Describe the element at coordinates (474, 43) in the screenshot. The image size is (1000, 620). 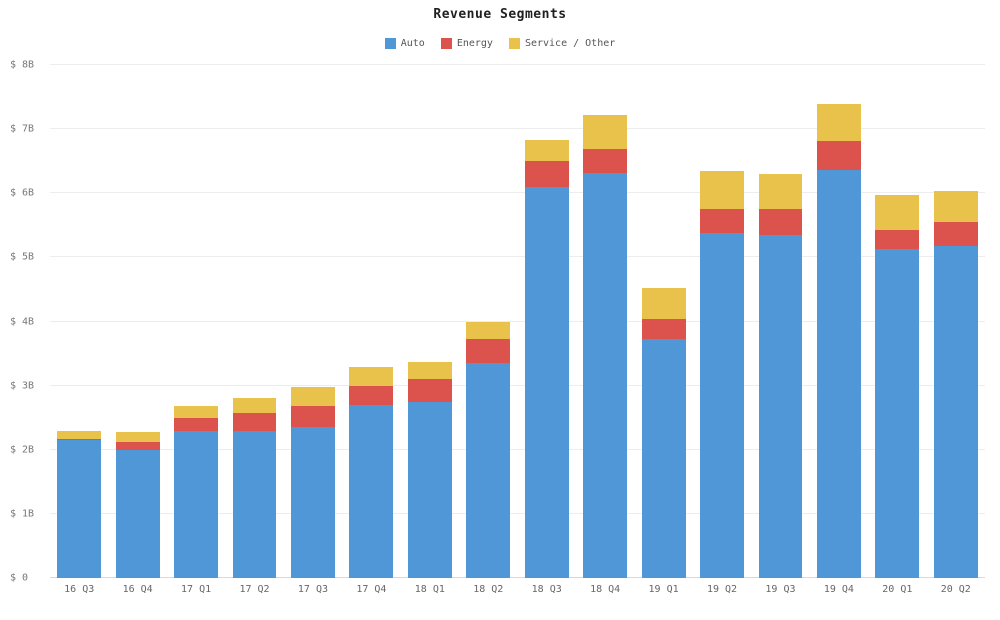
I see `legend-label: Energy` at that location.